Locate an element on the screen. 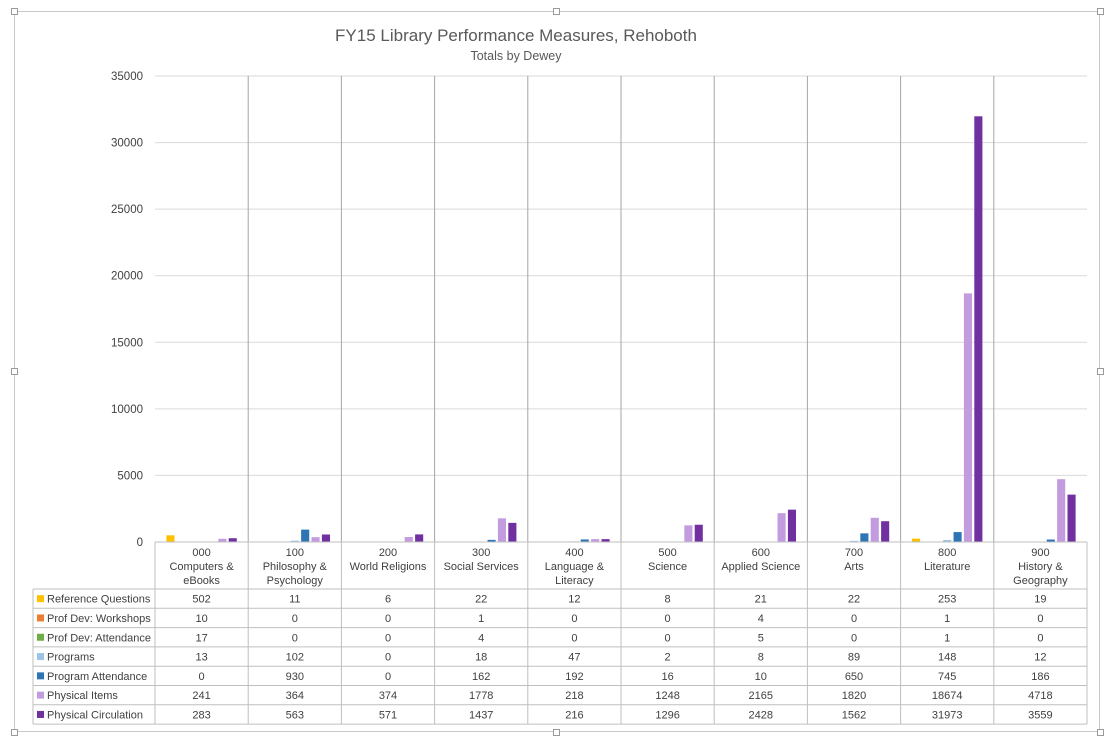 The image size is (1118, 744). category-label: Literacy is located at coordinates (574, 581).